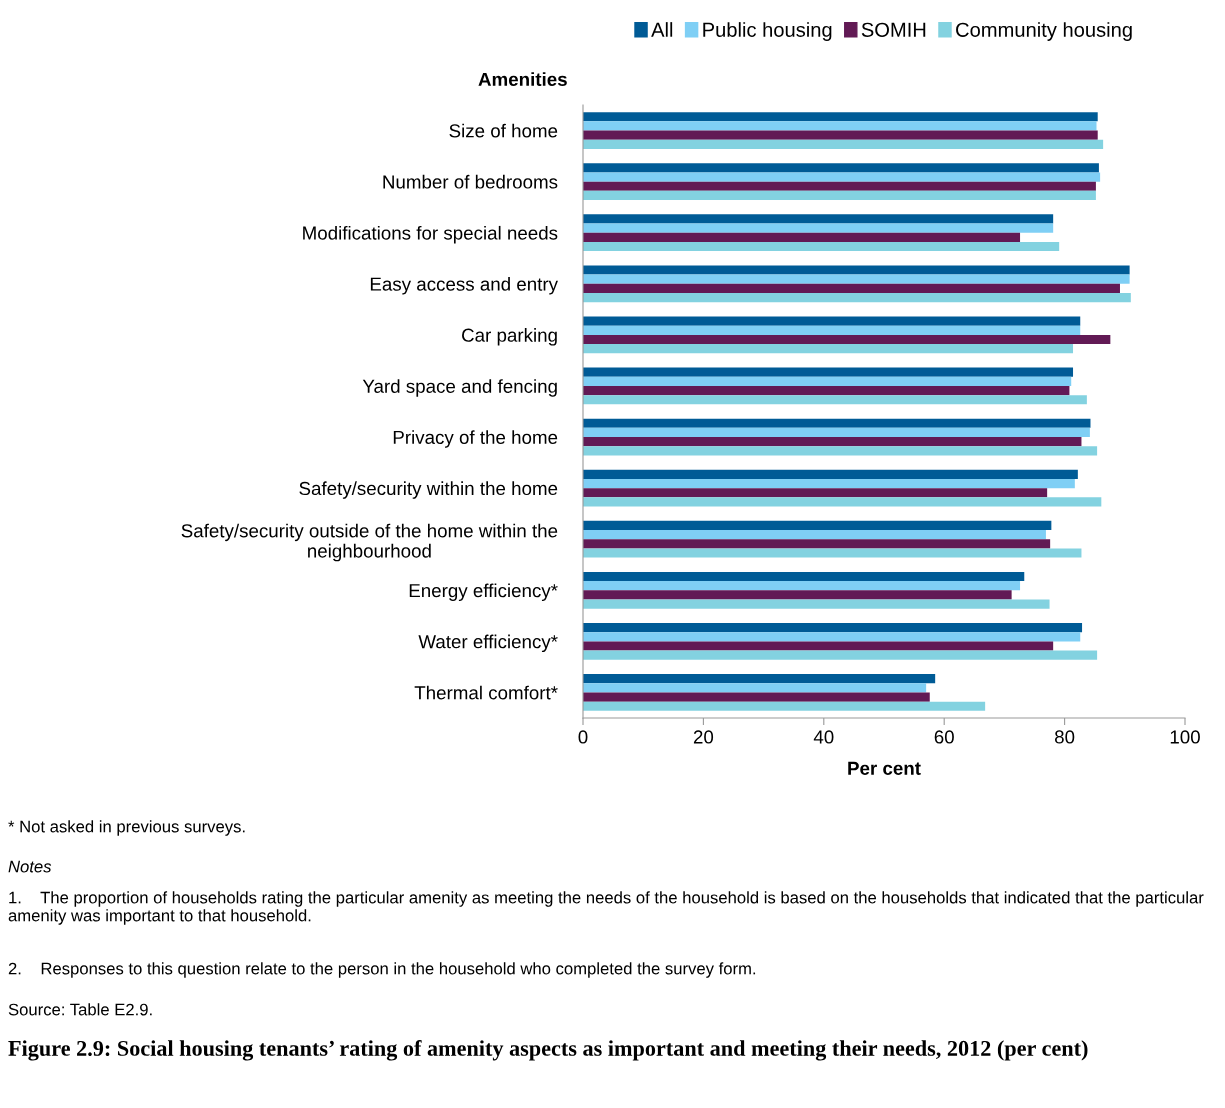 The image size is (1225, 1108). Describe the element at coordinates (369, 542) in the screenshot. I see `y-tick-label: Safety/security outside of the home within the neighbourhood` at that location.